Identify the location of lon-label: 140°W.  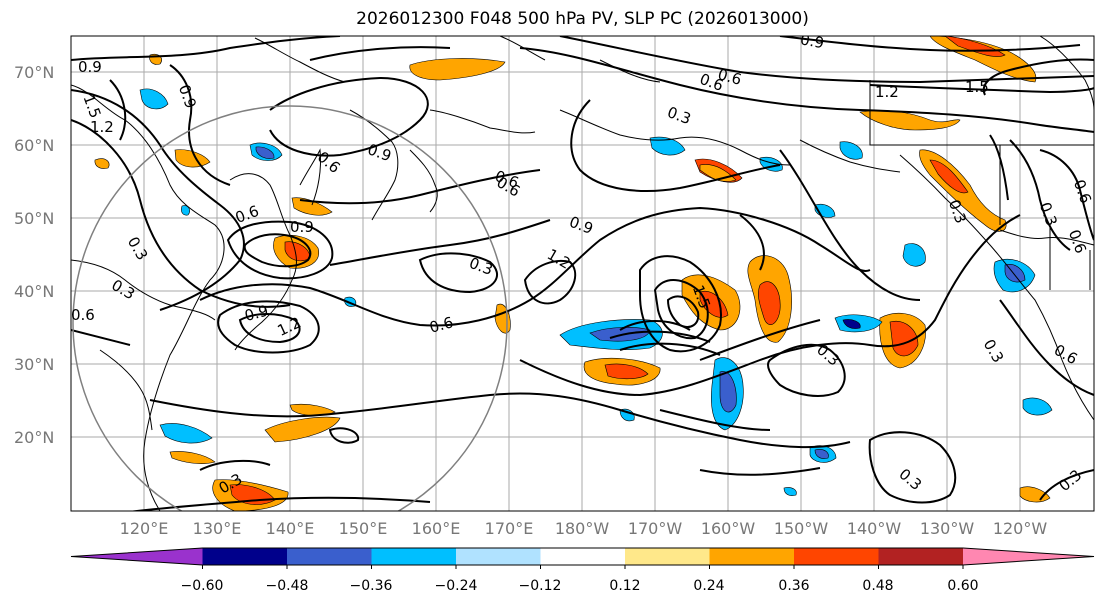
(874, 528).